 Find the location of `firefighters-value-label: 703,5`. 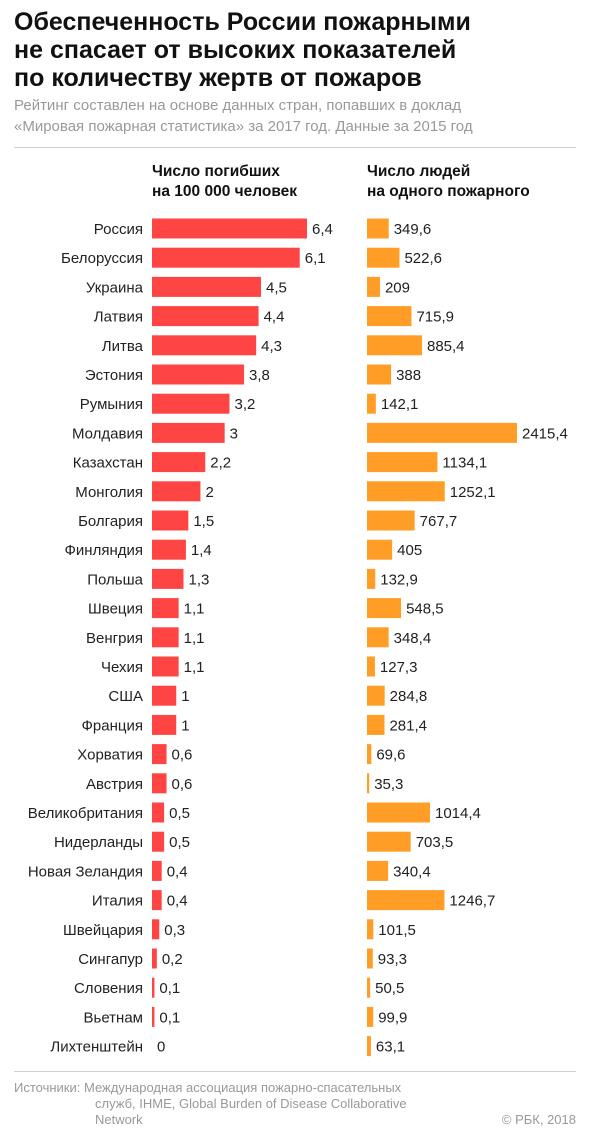

firefighters-value-label: 703,5 is located at coordinates (435, 842).